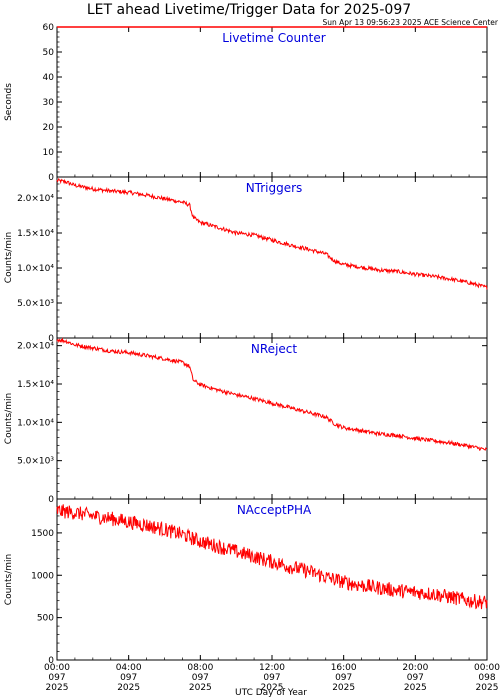  What do you see at coordinates (42, 576) in the screenshot?
I see `y-tick-label: 1000` at bounding box center [42, 576].